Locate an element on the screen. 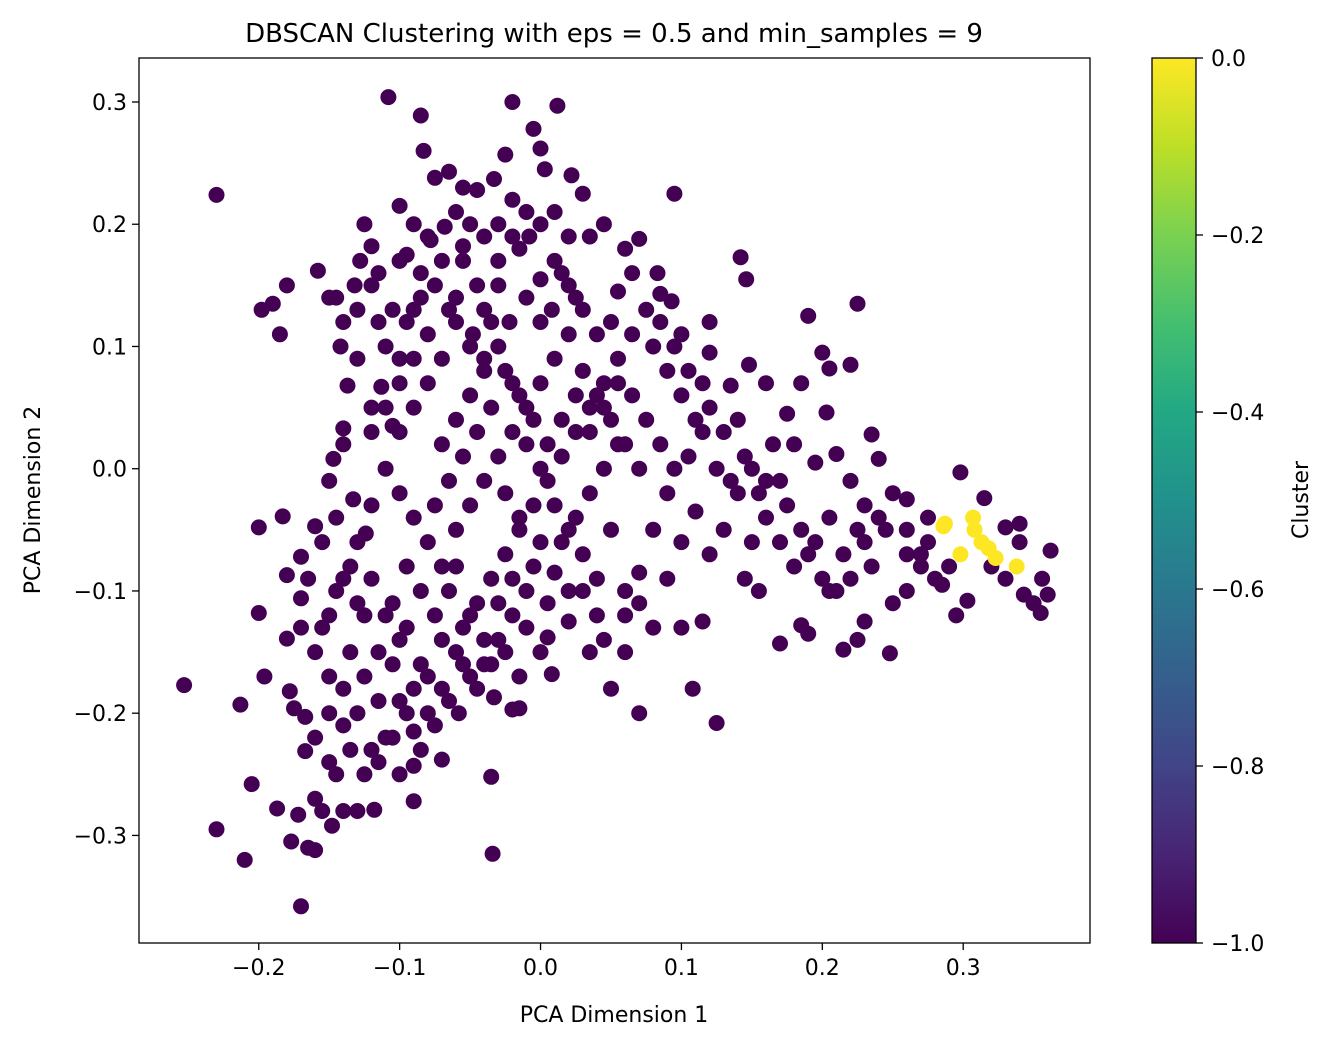  x-tick-label: 0.2 is located at coordinates (822, 968).